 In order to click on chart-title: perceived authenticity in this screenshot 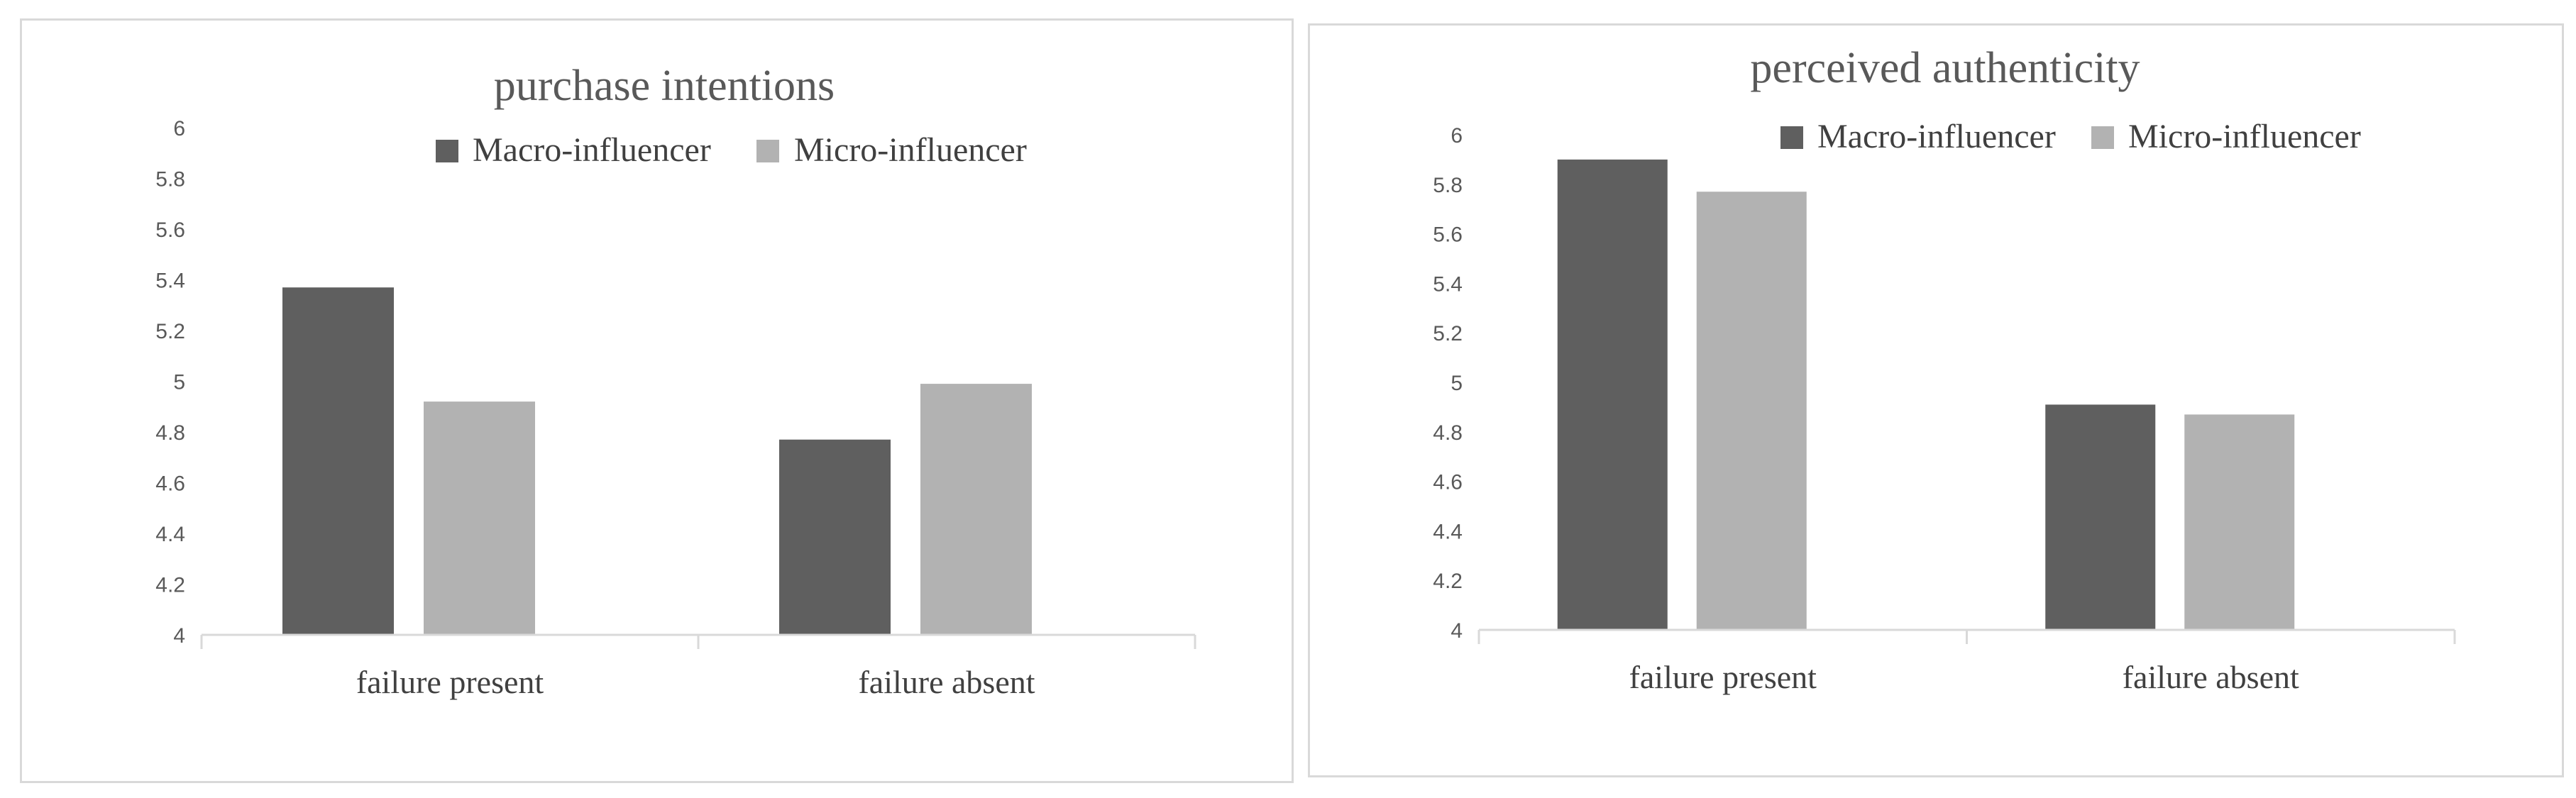, I will do `click(1945, 68)`.